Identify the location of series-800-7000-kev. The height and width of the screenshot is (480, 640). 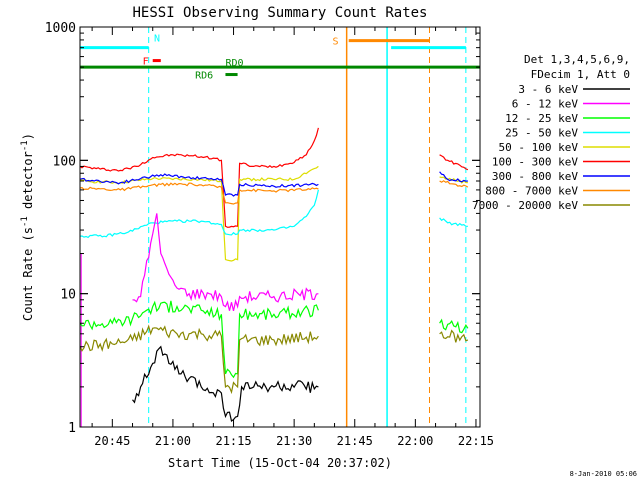
(274, 192).